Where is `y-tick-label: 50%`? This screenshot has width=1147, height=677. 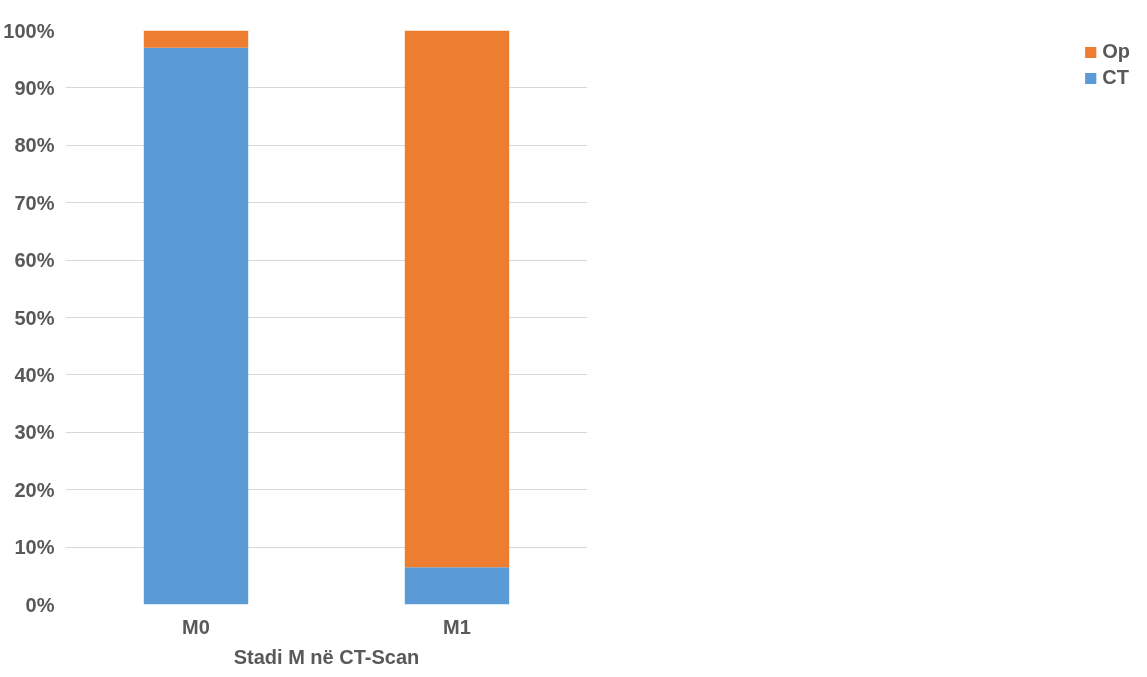
y-tick-label: 50% is located at coordinates (34, 317).